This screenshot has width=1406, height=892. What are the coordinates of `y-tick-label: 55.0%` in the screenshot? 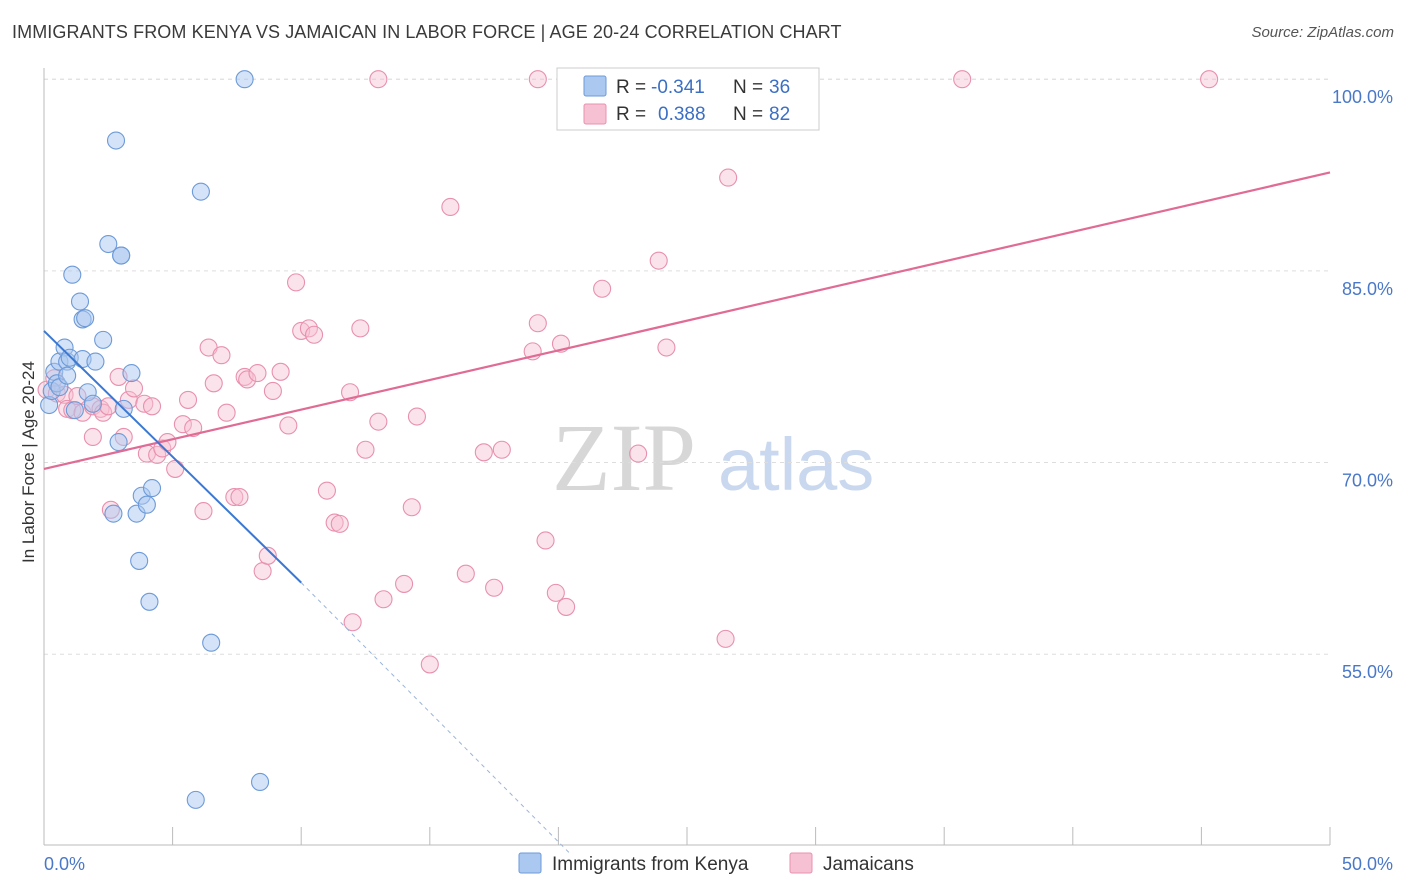 It's located at (1367, 672).